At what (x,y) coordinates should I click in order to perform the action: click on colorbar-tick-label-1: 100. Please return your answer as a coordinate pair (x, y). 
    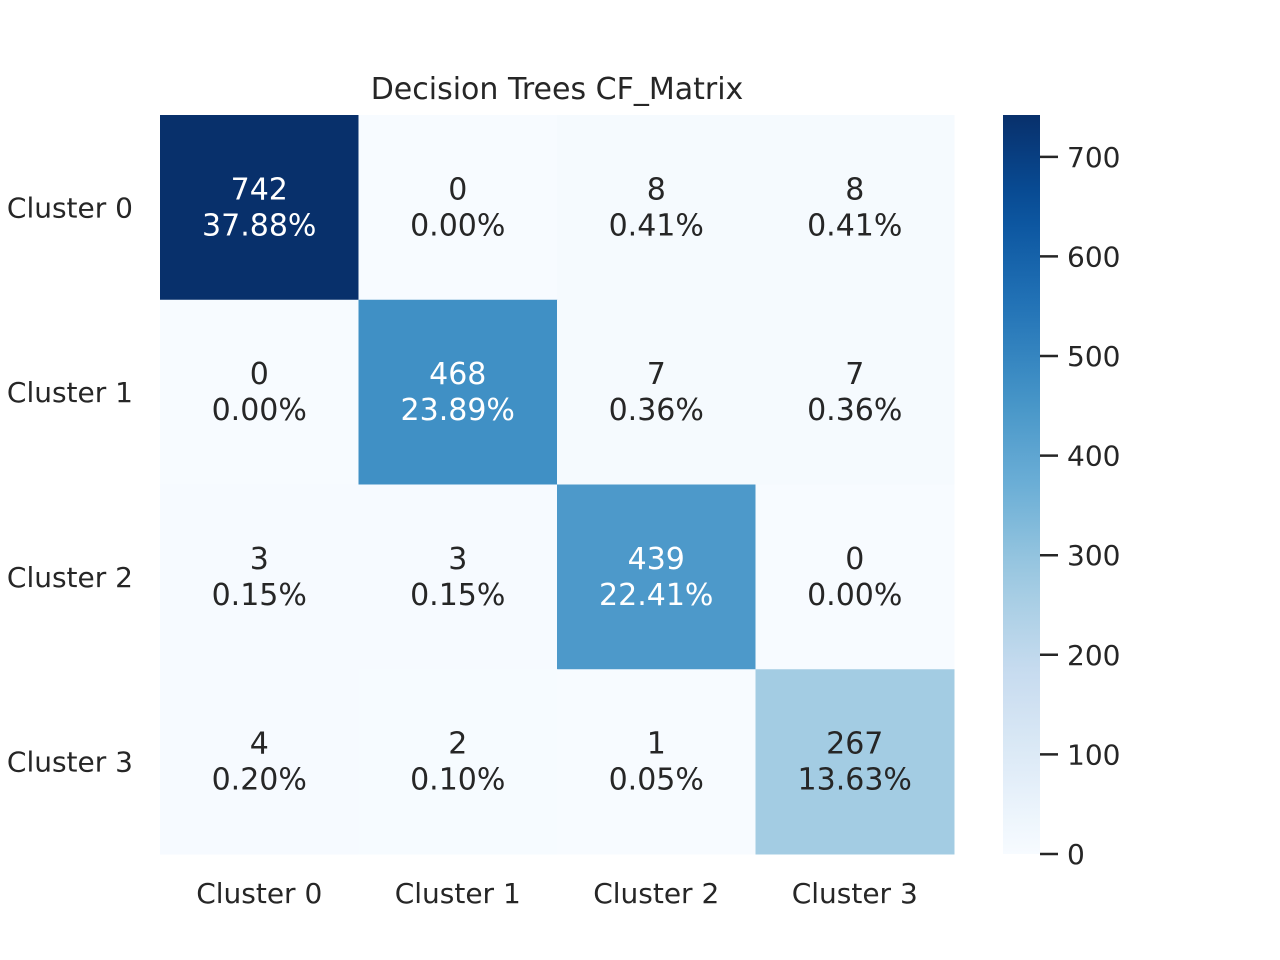
    Looking at the image, I should click on (1093, 754).